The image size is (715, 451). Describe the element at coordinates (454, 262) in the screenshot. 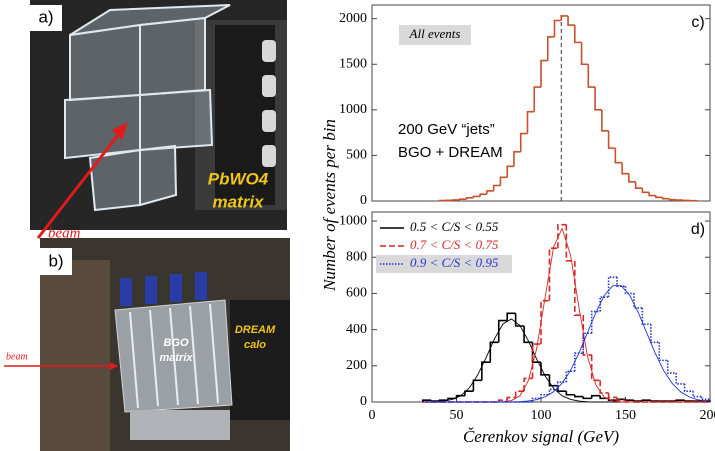

I see `legend-label: 0.9 < C/S < 0.95` at that location.